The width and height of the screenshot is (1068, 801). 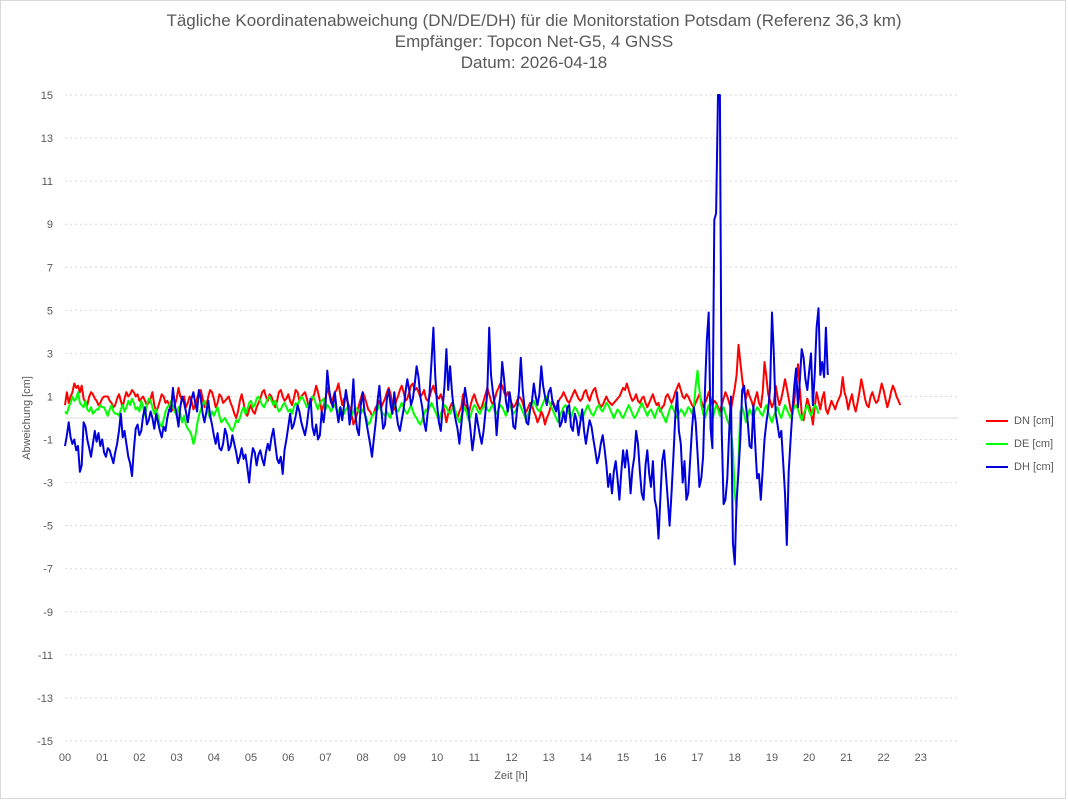 What do you see at coordinates (65, 758) in the screenshot?
I see `x-tick-label: 00` at bounding box center [65, 758].